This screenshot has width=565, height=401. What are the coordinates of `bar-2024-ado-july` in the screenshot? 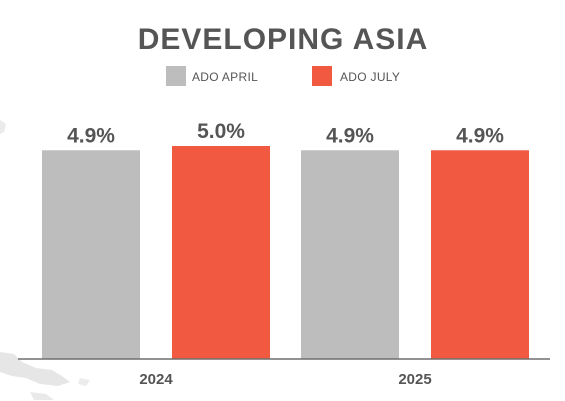 It's located at (221, 252).